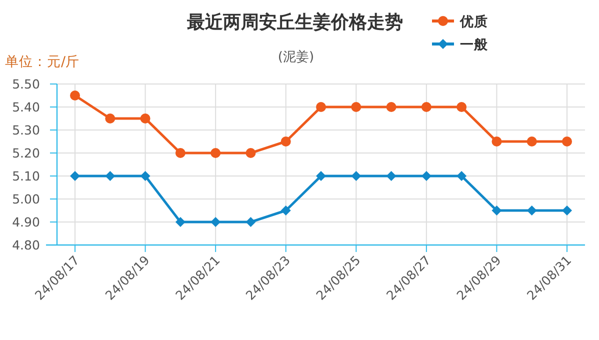 The width and height of the screenshot is (599, 340). I want to click on chart-title: 最近两周安丘生姜价格走势, so click(294, 22).